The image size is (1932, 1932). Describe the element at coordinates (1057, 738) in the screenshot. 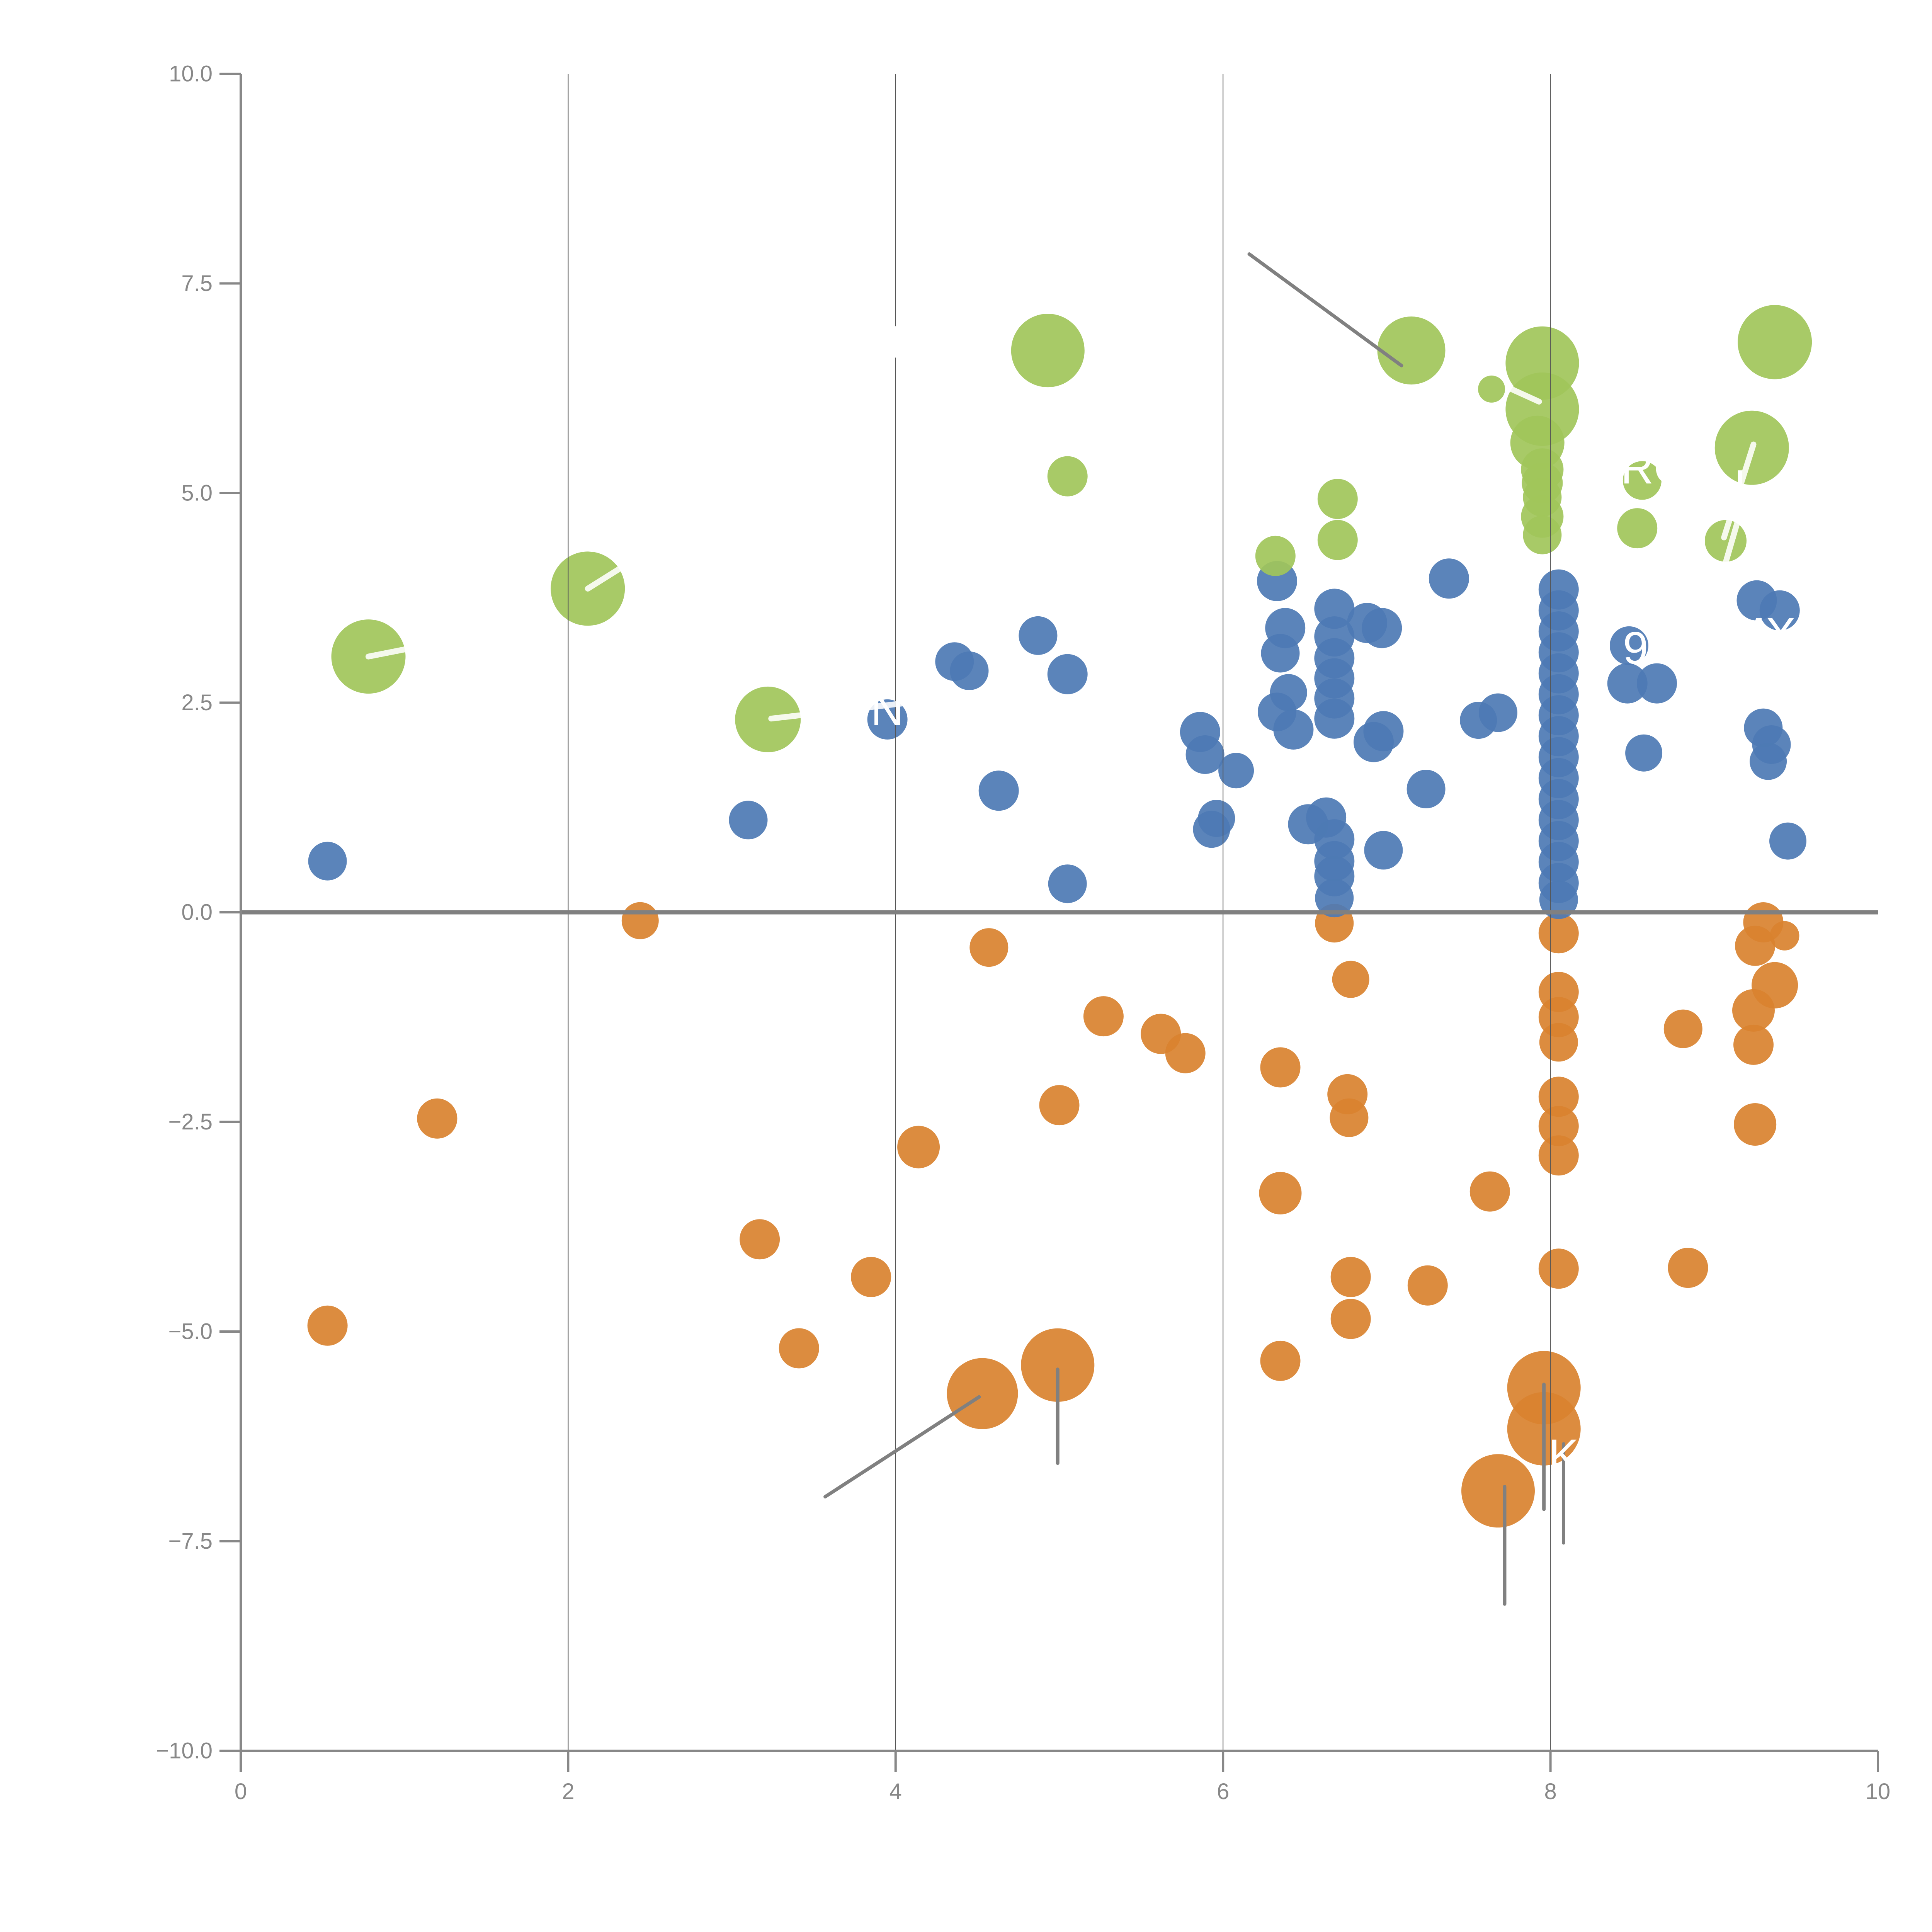

I see `series-blue` at that location.